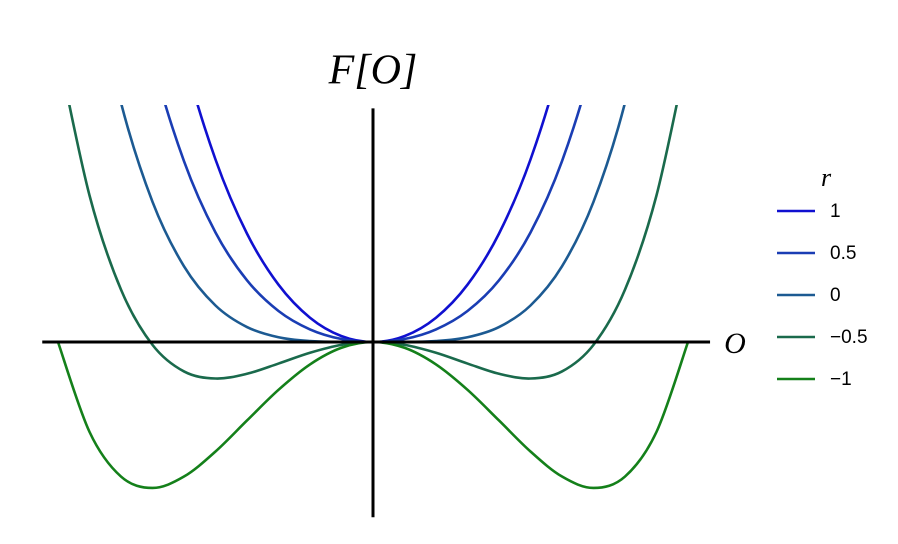  I want to click on legend-label: −0.5, so click(849, 337).